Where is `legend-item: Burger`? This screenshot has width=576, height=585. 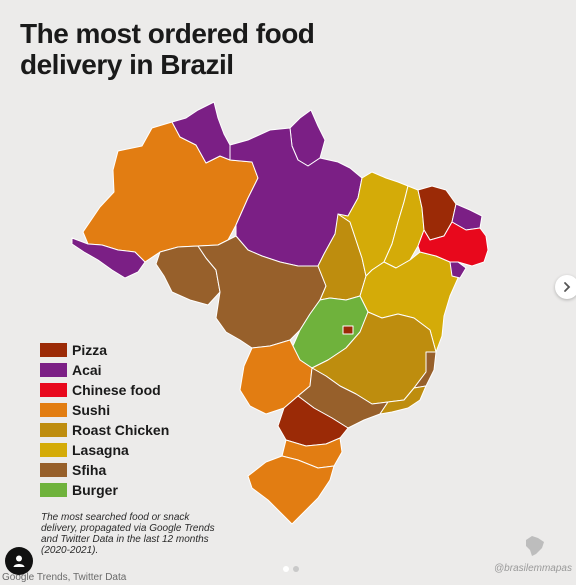
legend-item: Burger is located at coordinates (104, 490).